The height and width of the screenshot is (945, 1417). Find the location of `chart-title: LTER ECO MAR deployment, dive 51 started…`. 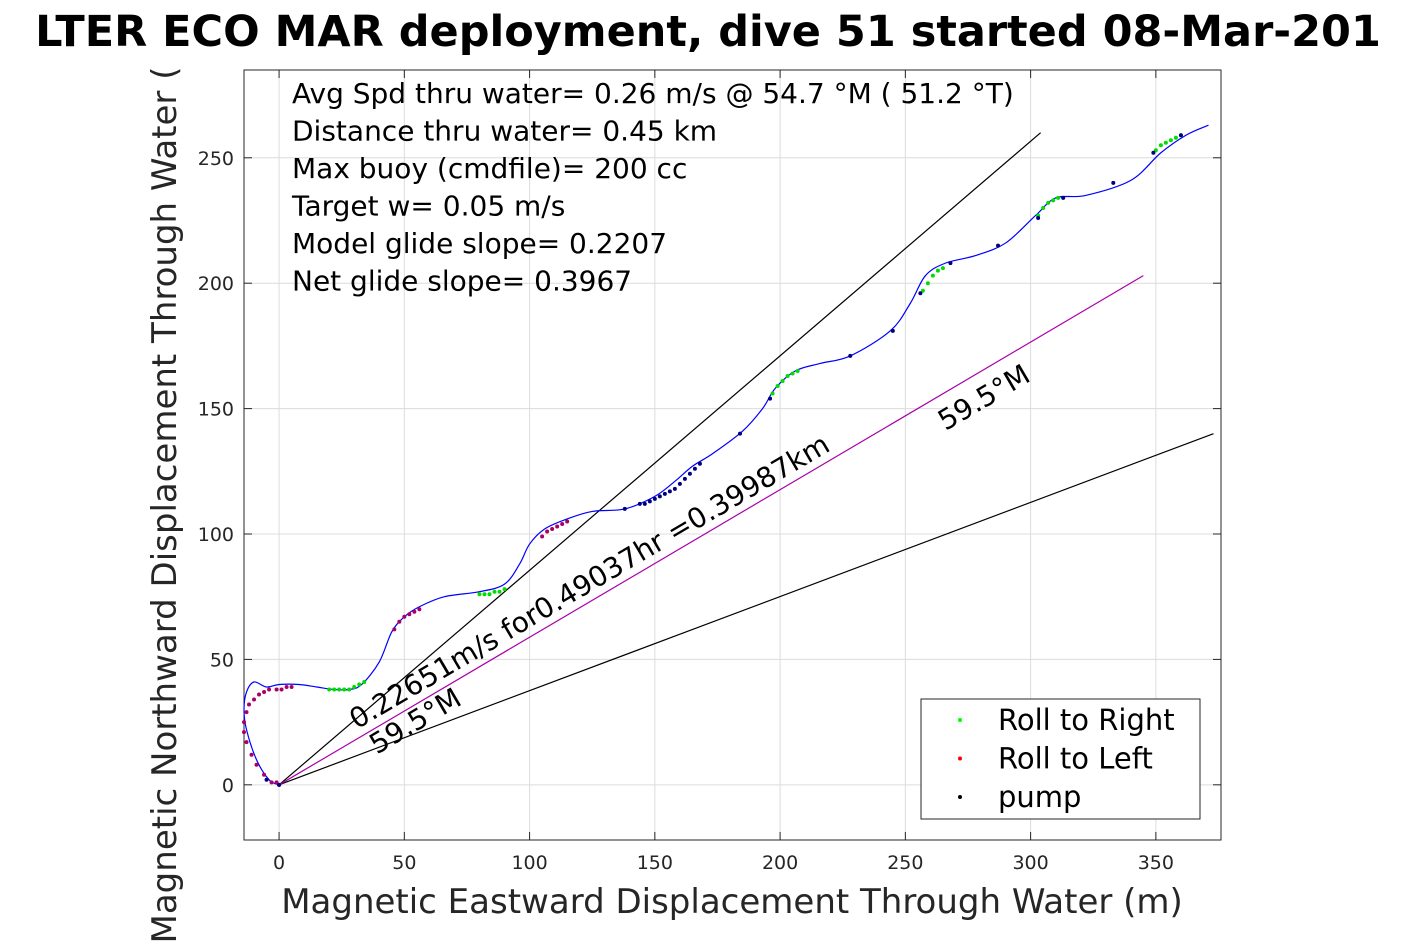

chart-title: LTER ECO MAR deployment, dive 51 started… is located at coordinates (708, 32).